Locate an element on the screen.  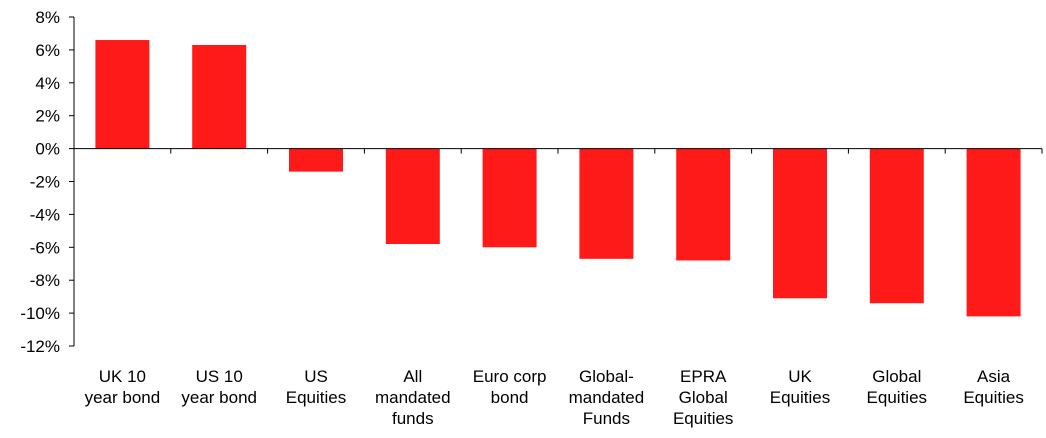
category-label-1: US 10 year bond is located at coordinates (219, 387).